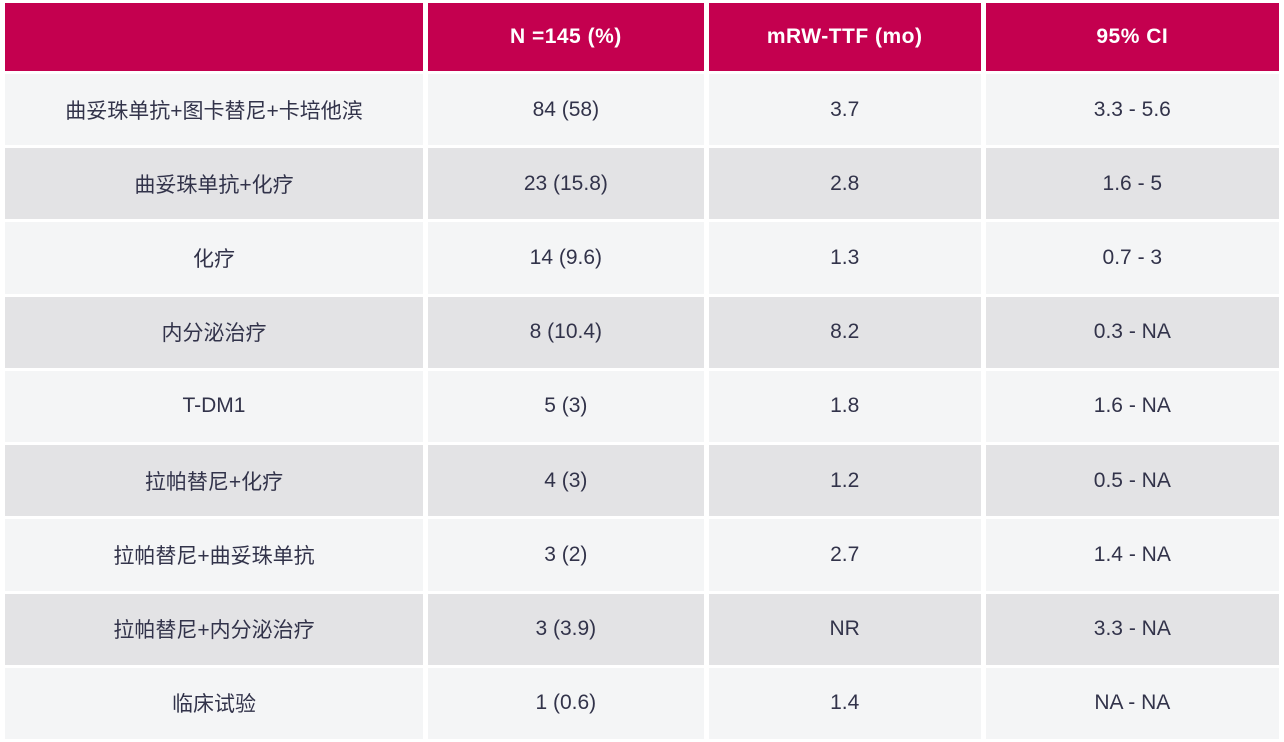 Image resolution: width=1284 pixels, height=742 pixels. I want to click on cell-treatment: 内分泌治疗, so click(214, 332).